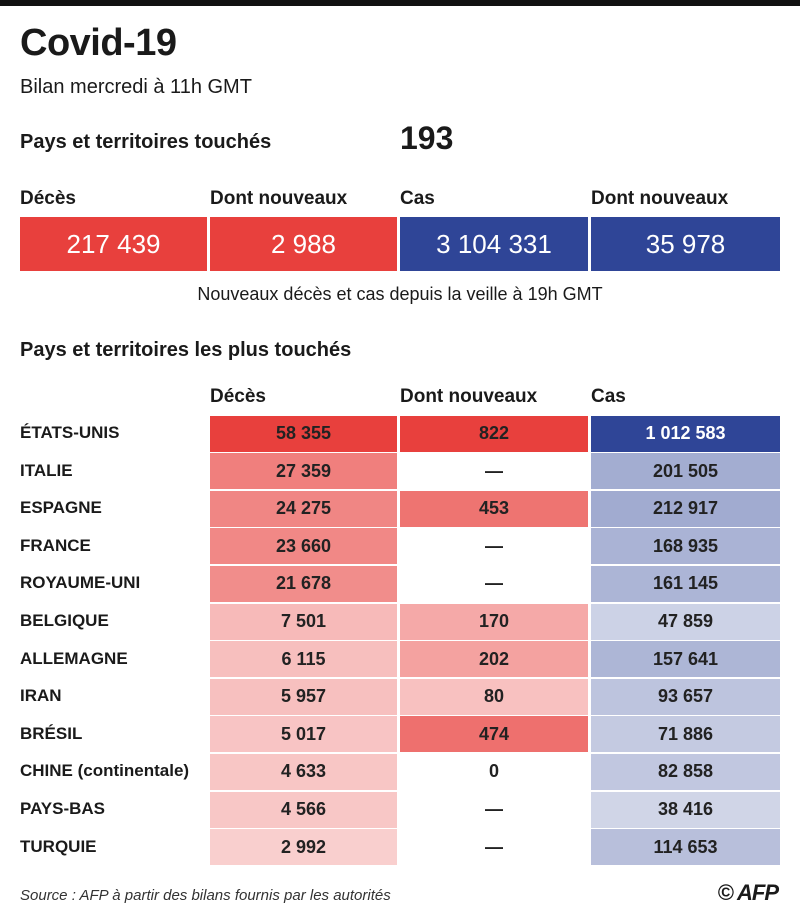 The width and height of the screenshot is (800, 922). What do you see at coordinates (469, 396) in the screenshot?
I see `column-header-new-deaths: Dont nouveaux` at bounding box center [469, 396].